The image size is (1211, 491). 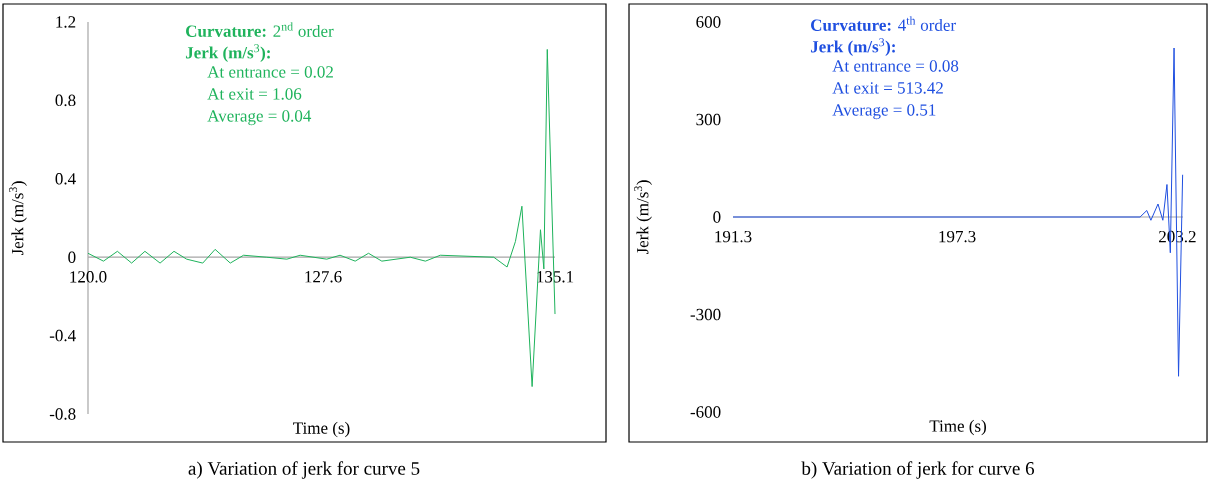 What do you see at coordinates (705, 412) in the screenshot?
I see `y-tick-label: -600` at bounding box center [705, 412].